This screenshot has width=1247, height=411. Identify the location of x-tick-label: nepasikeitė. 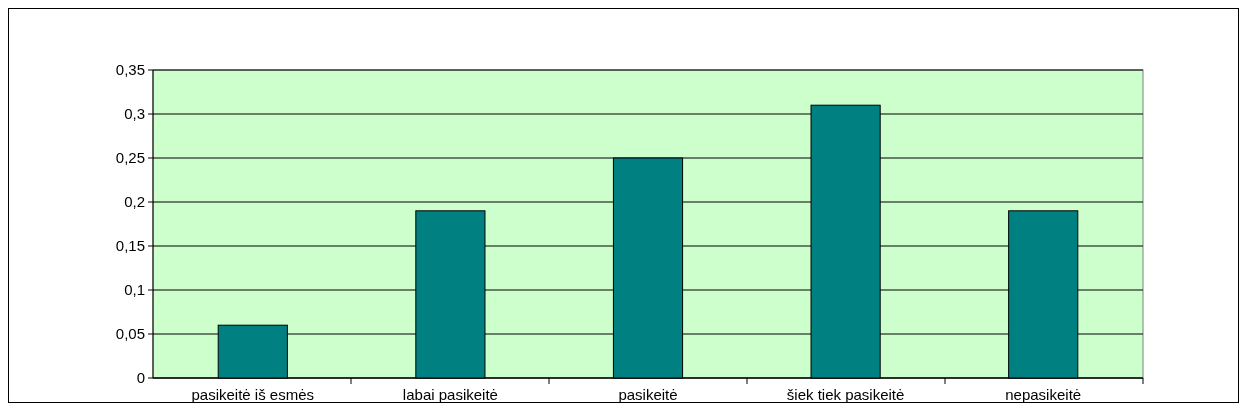
(1043, 394).